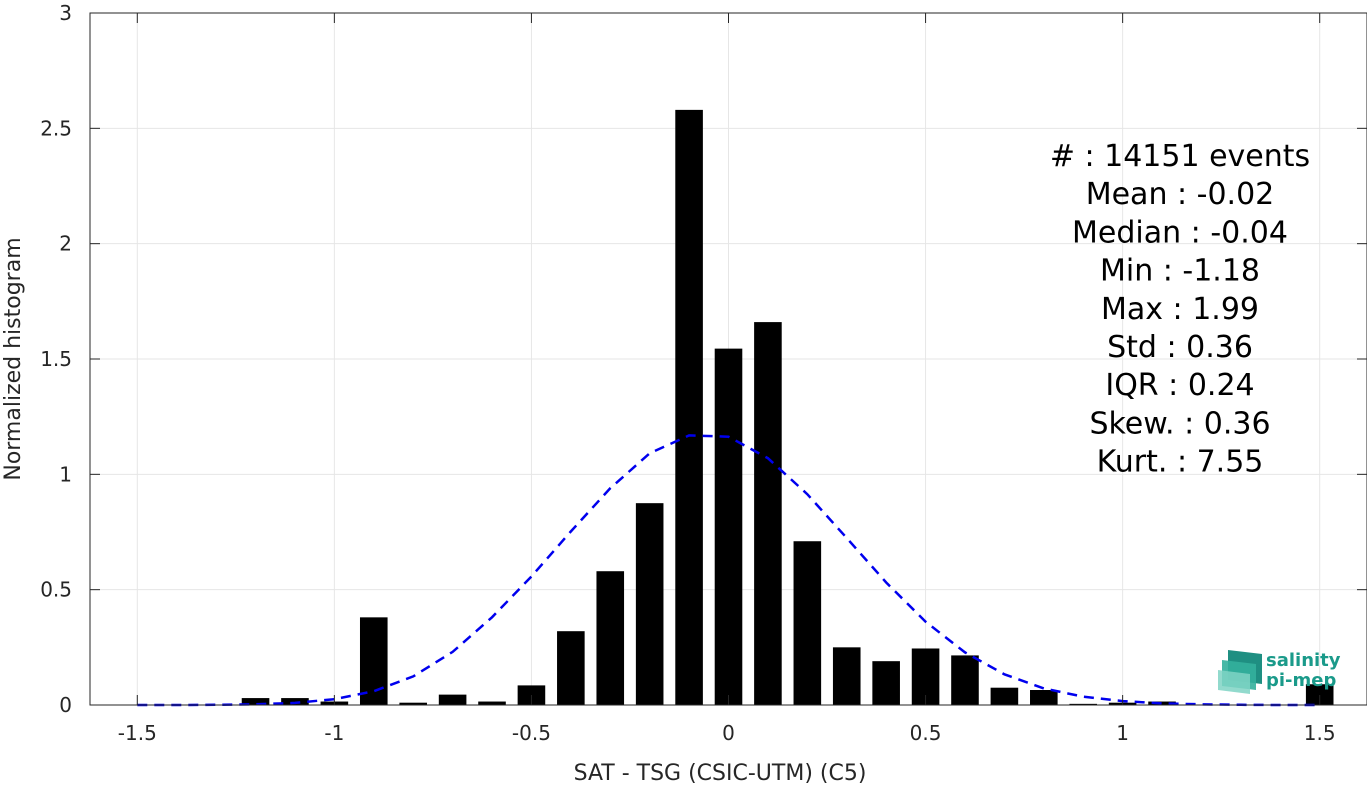 The image size is (1367, 785). I want to click on y-tick-label: 1, so click(65, 474).